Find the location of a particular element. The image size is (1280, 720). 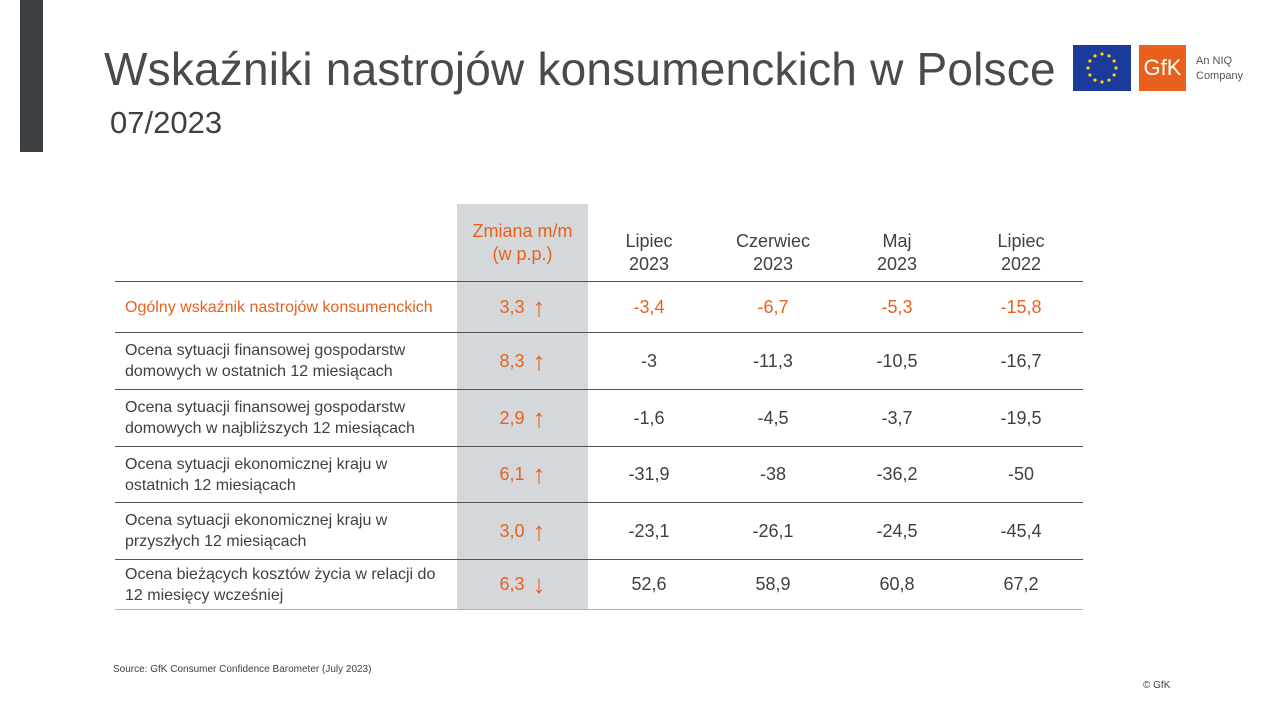

gfk-logo: GfK is located at coordinates (1162, 68).